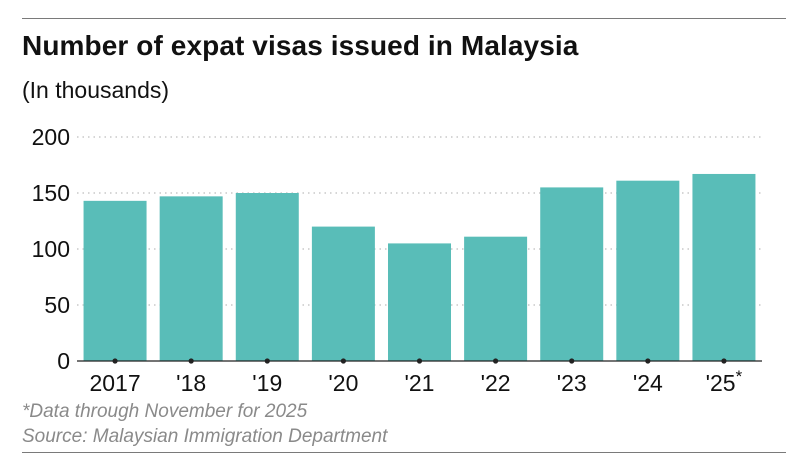  I want to click on footnote-marker: *, so click(739, 376).